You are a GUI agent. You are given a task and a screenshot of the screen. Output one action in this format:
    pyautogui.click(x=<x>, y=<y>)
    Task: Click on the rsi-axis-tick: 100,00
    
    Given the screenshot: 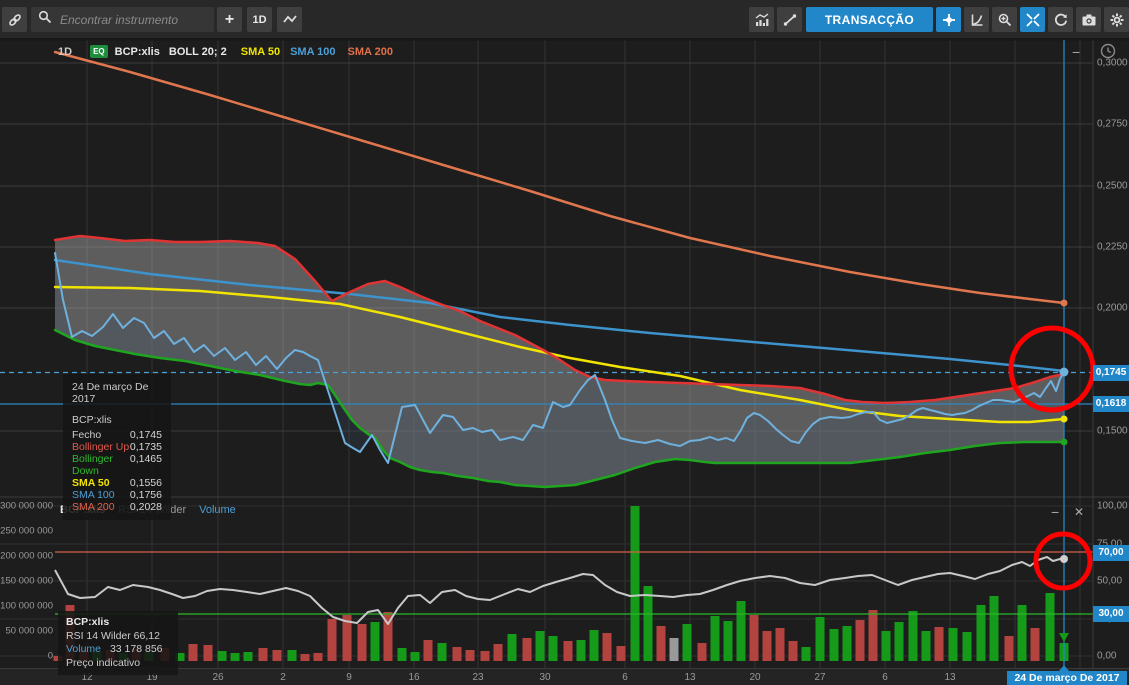 What is the action you would take?
    pyautogui.click(x=1112, y=506)
    